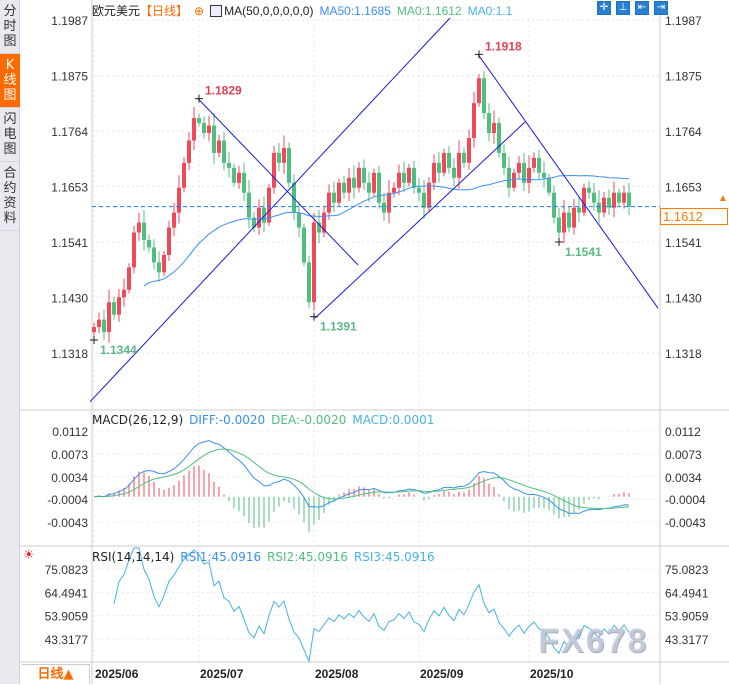  I want to click on y-tick-label-right: 1.1875, so click(683, 77).